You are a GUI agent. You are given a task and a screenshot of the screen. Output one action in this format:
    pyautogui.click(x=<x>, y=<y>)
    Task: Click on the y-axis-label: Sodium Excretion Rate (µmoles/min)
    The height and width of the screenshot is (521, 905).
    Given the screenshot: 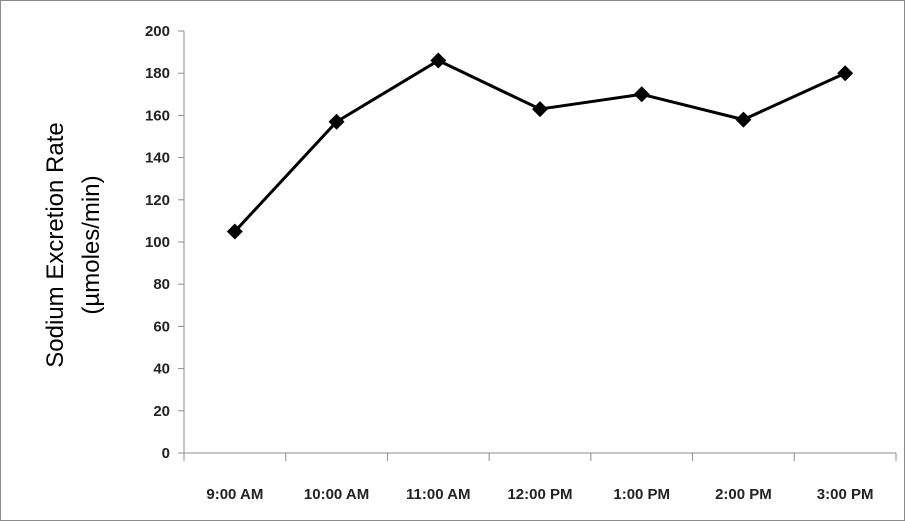 What is the action you would take?
    pyautogui.click(x=73, y=244)
    